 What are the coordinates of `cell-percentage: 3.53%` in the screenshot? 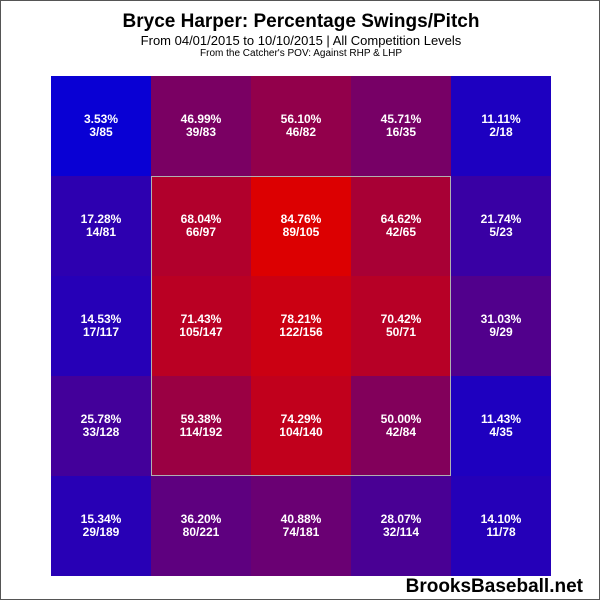 It's located at (101, 119).